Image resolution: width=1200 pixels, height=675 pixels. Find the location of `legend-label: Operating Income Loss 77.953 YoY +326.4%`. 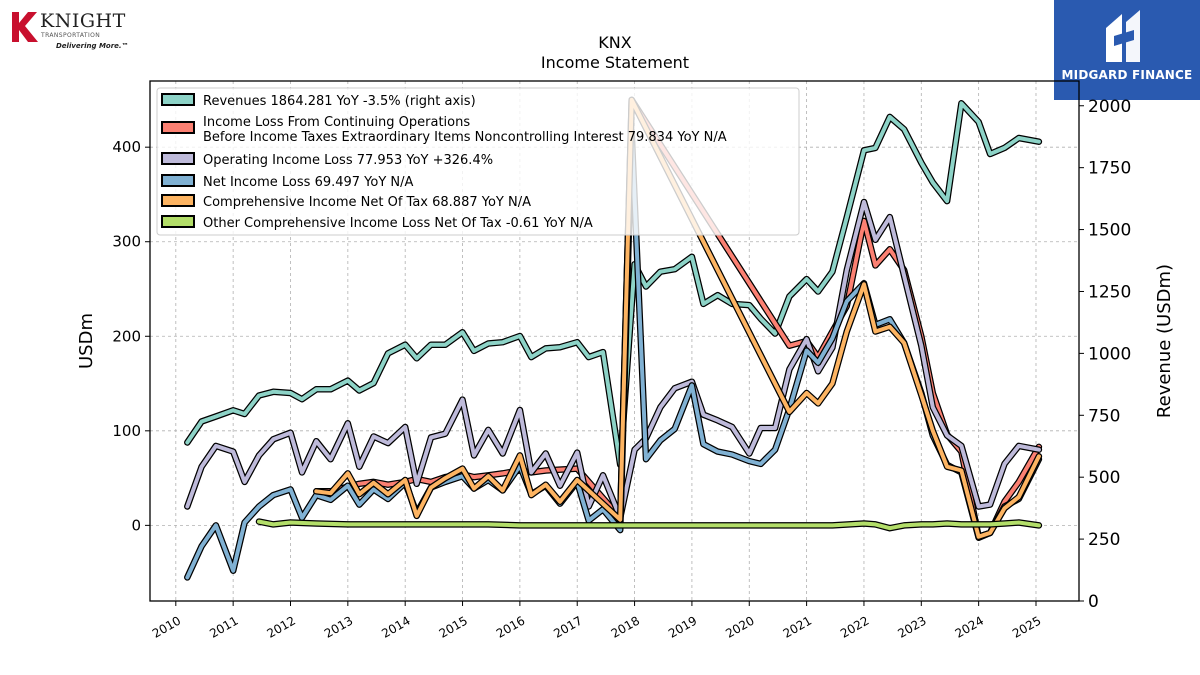

legend-label: Operating Income Loss 77.953 YoY +326.4% is located at coordinates (348, 160).